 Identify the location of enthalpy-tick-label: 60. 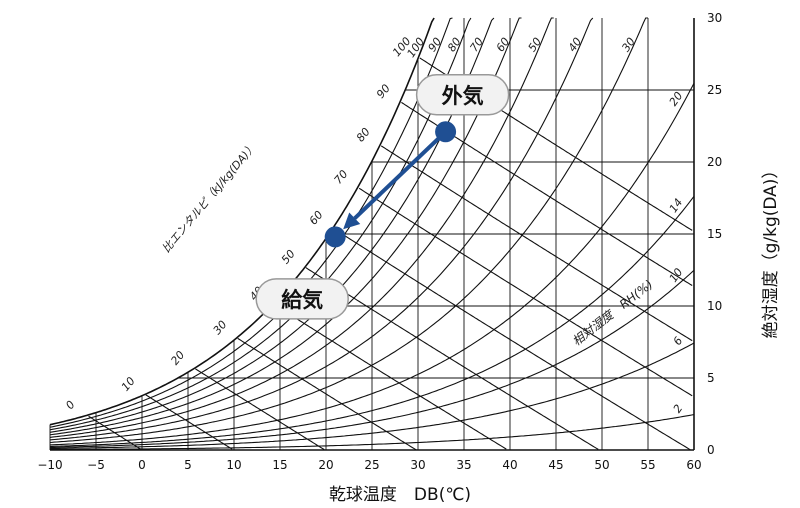
(316, 217).